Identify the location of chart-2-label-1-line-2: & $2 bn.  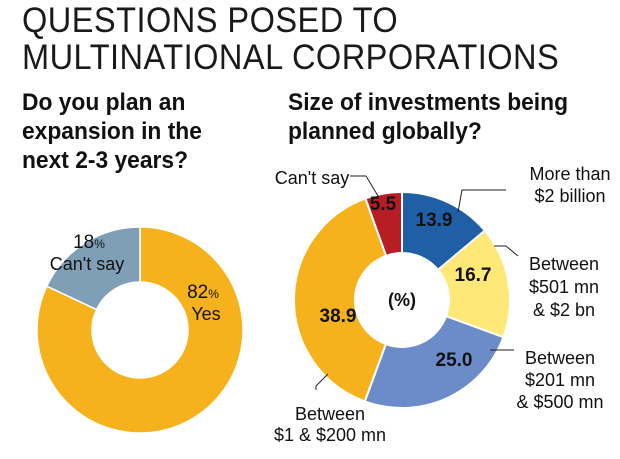
(564, 310).